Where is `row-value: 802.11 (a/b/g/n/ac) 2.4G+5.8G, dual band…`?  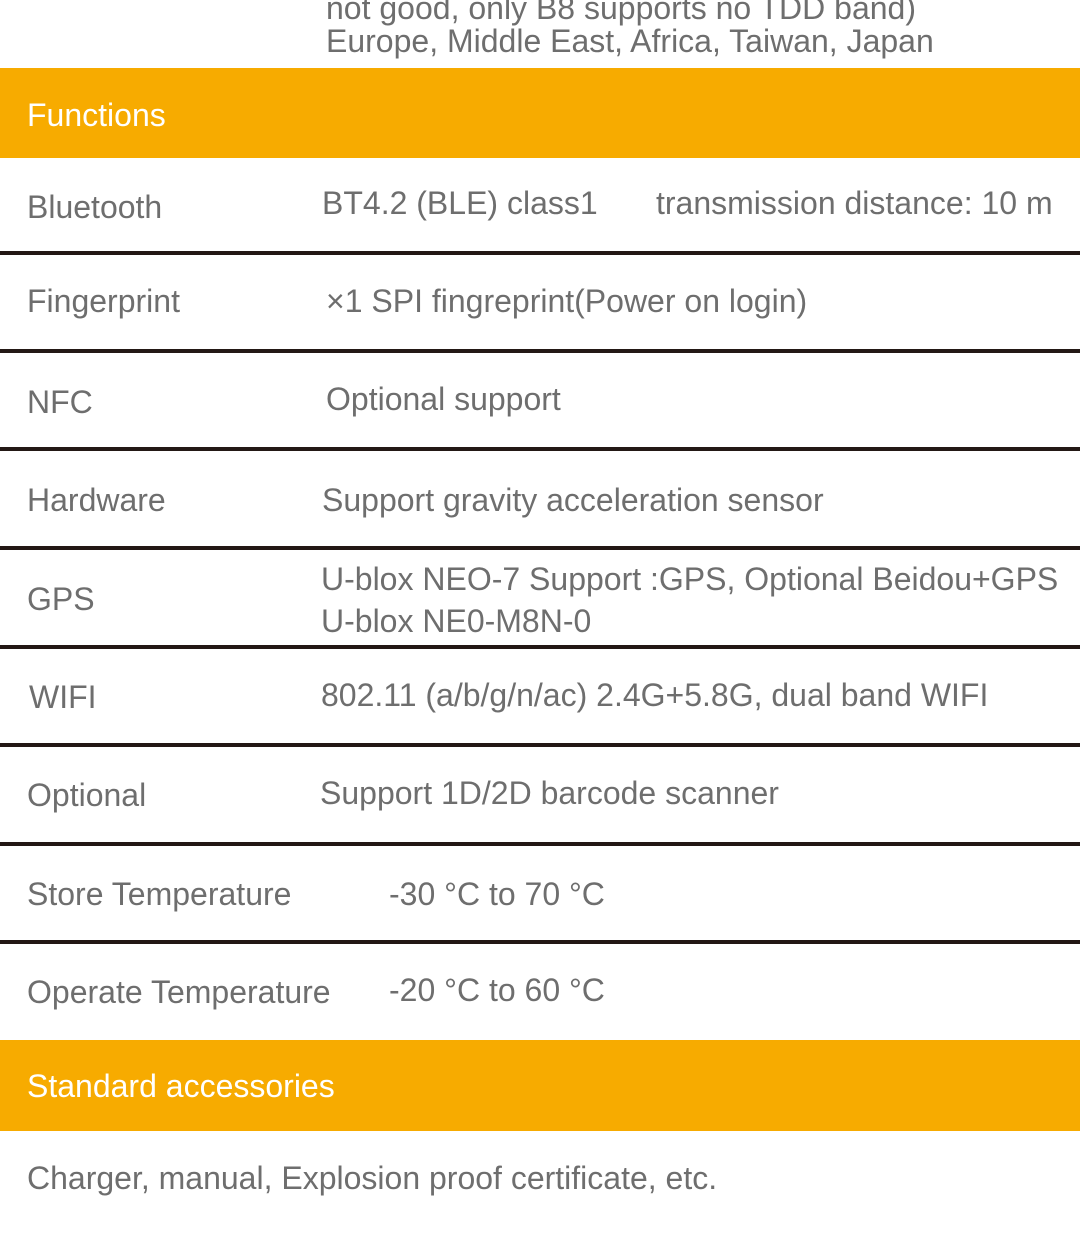
row-value: 802.11 (a/b/g/n/ac) 2.4G+5.8G, dual band… is located at coordinates (655, 695).